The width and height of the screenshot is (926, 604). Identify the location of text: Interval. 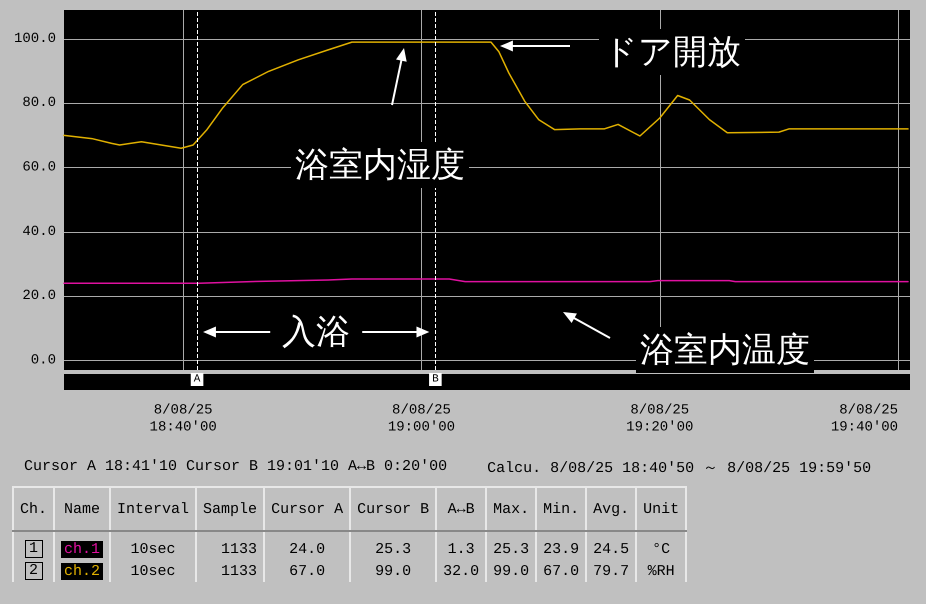
(153, 509).